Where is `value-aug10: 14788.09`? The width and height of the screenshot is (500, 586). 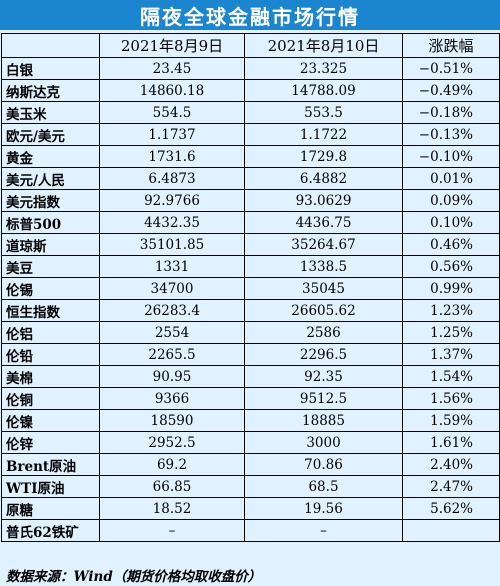
value-aug10: 14788.09 is located at coordinates (323, 90).